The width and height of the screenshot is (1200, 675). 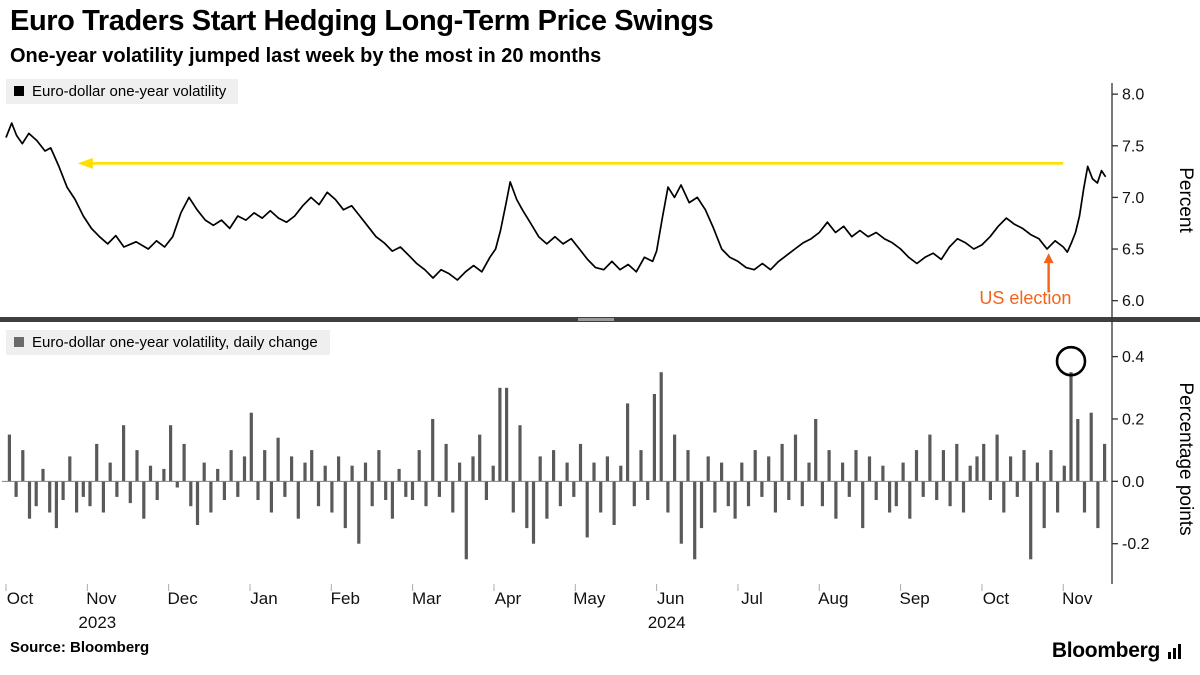 What do you see at coordinates (596, 319) in the screenshot?
I see `panel-divider-thumb` at bounding box center [596, 319].